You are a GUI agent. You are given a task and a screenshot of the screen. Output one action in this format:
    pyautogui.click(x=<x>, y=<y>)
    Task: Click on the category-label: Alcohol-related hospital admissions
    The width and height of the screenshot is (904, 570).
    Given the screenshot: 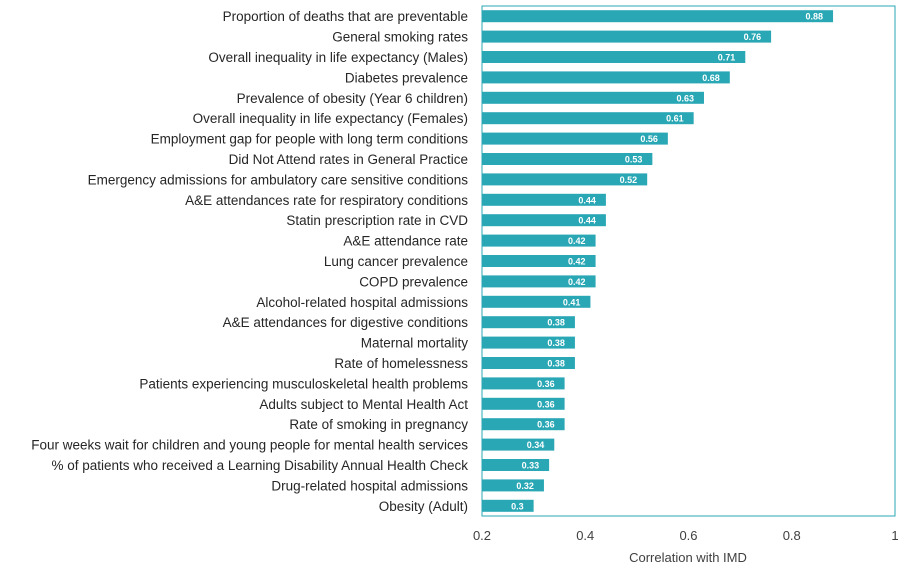 What is the action you would take?
    pyautogui.click(x=362, y=302)
    